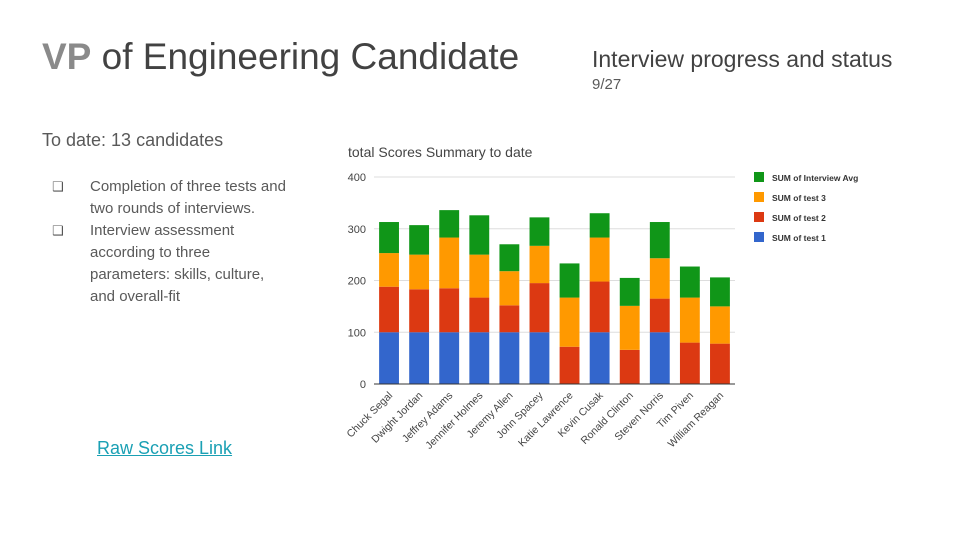 The image size is (960, 540). I want to click on x-tick-label: Ronald Clinton, so click(607, 418).